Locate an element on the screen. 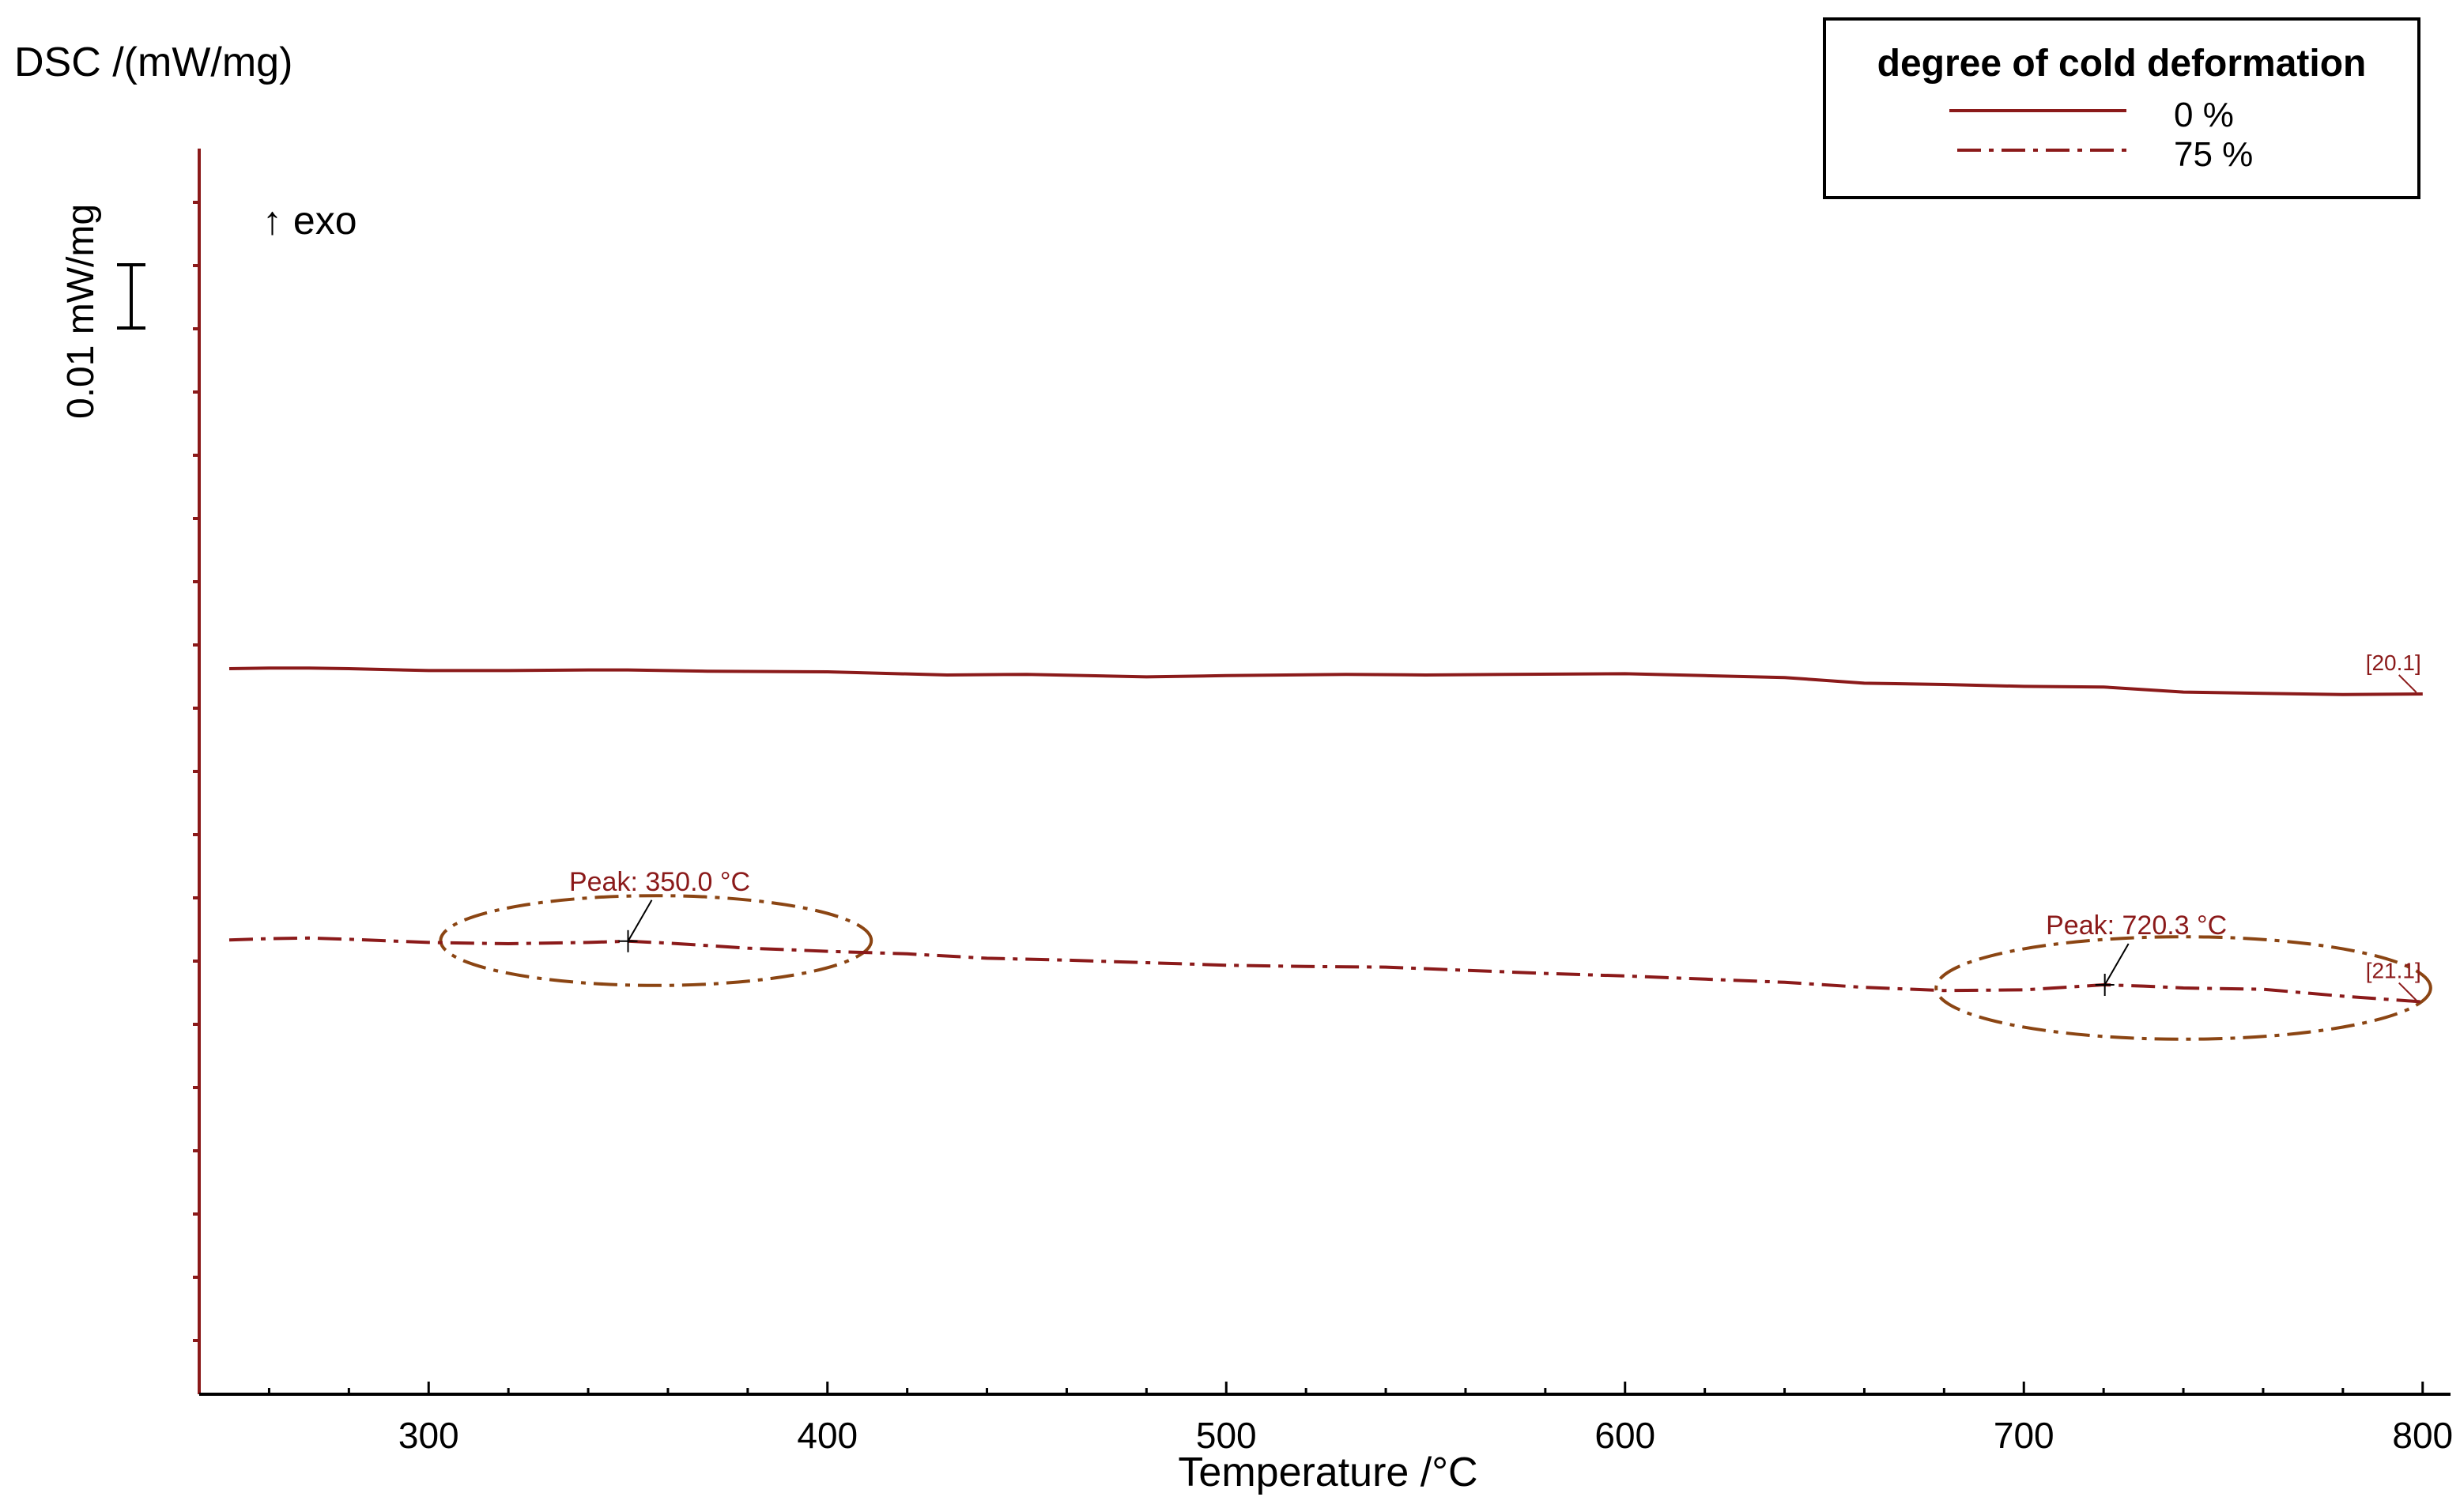  highlight-ellipses is located at coordinates (1435, 967).